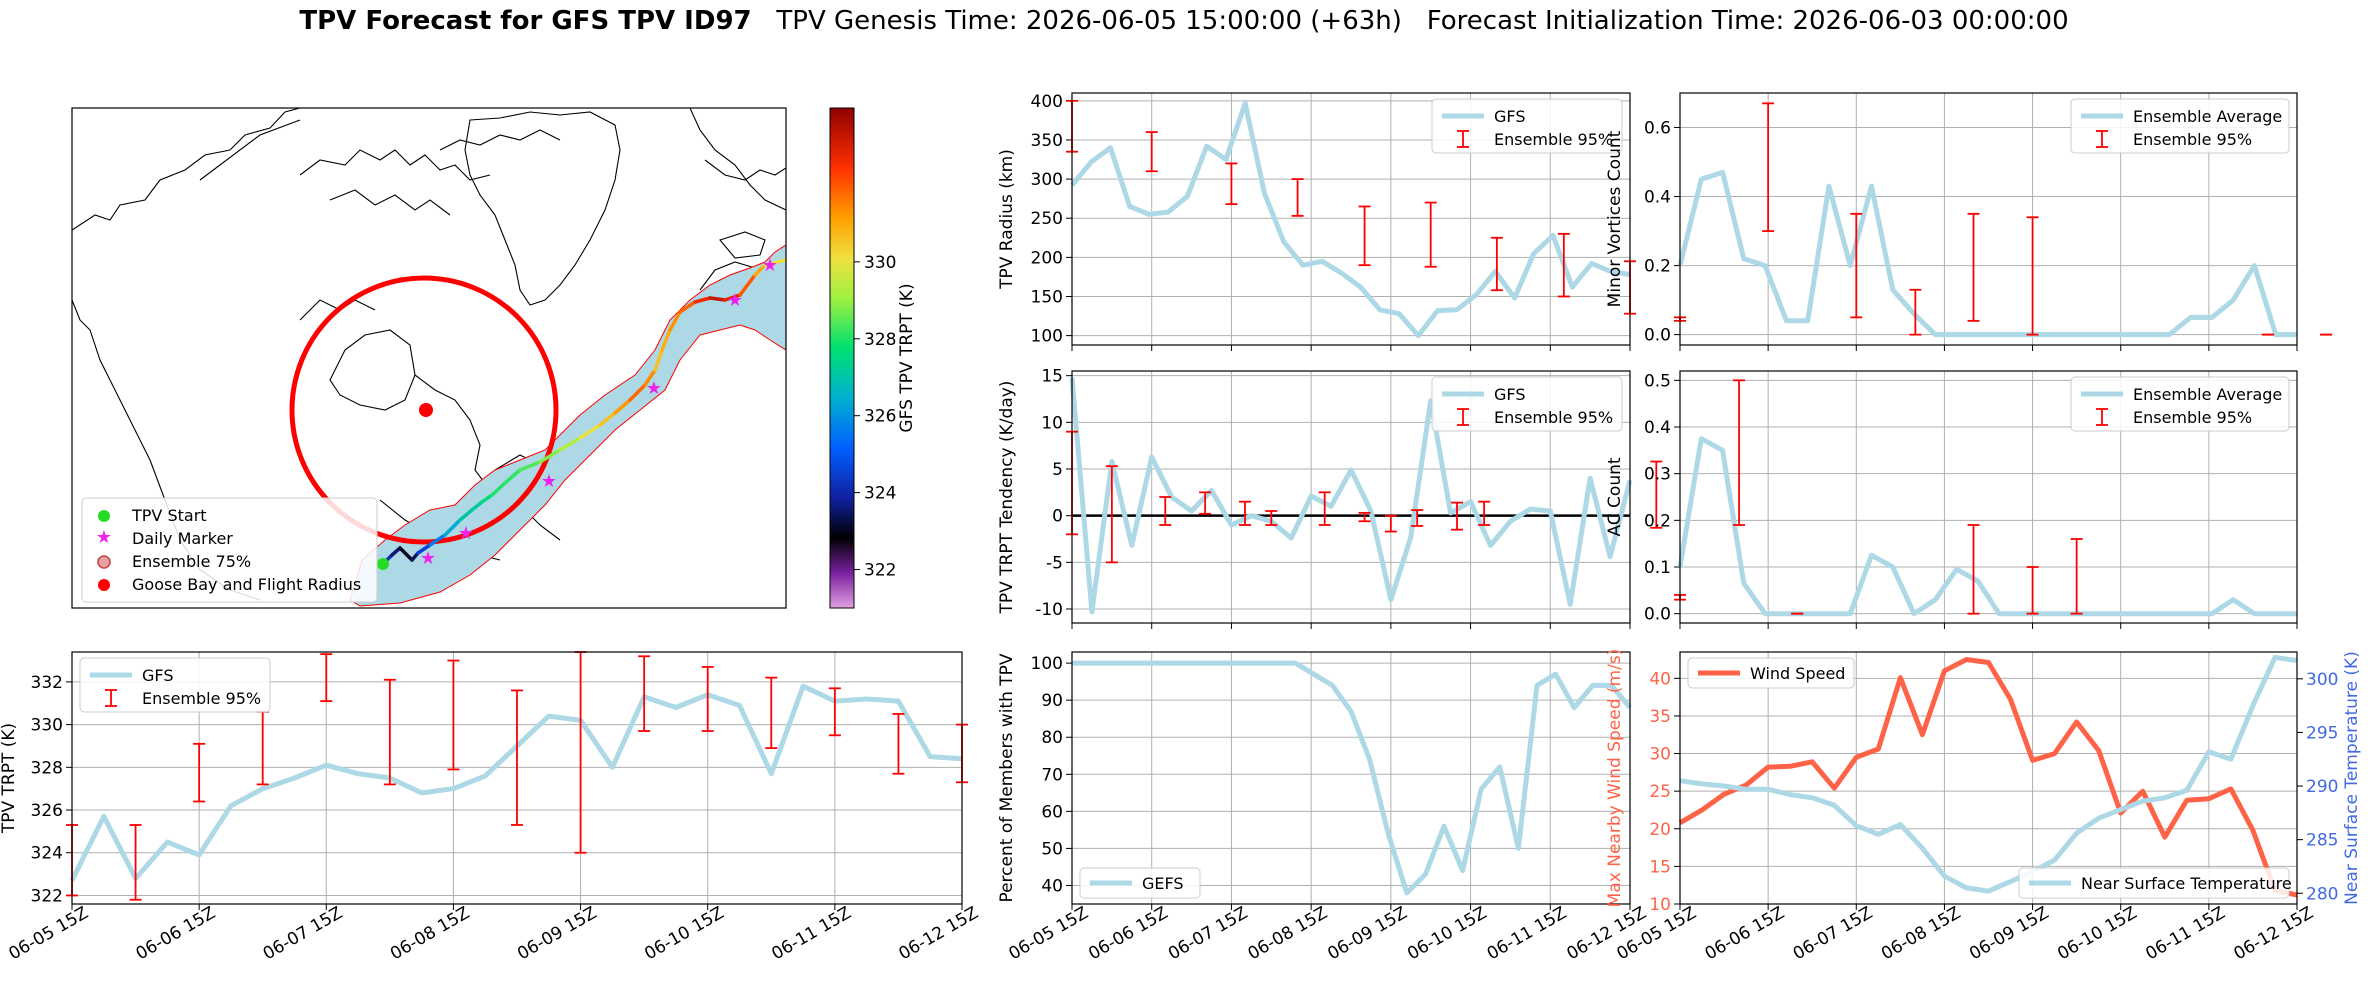  What do you see at coordinates (542, 208) in the screenshot?
I see `coast-greenland` at bounding box center [542, 208].